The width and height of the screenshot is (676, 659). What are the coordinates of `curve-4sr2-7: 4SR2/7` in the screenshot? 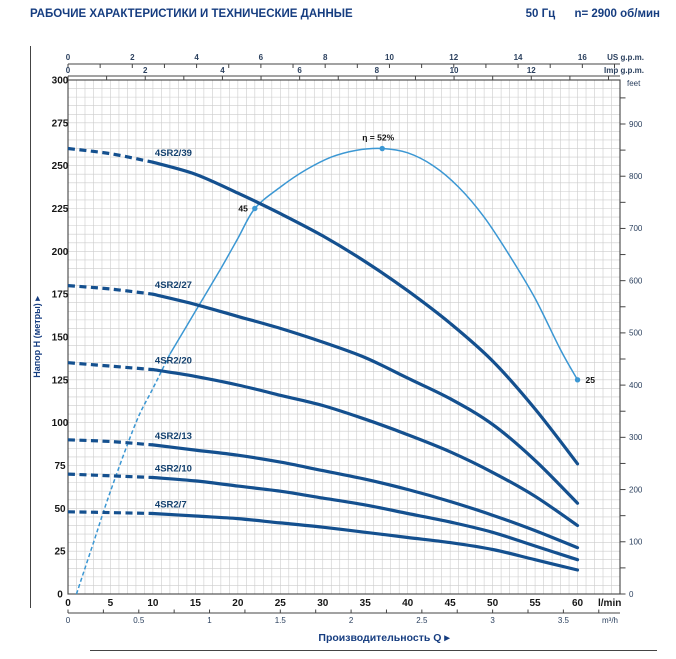 It's located at (323, 535).